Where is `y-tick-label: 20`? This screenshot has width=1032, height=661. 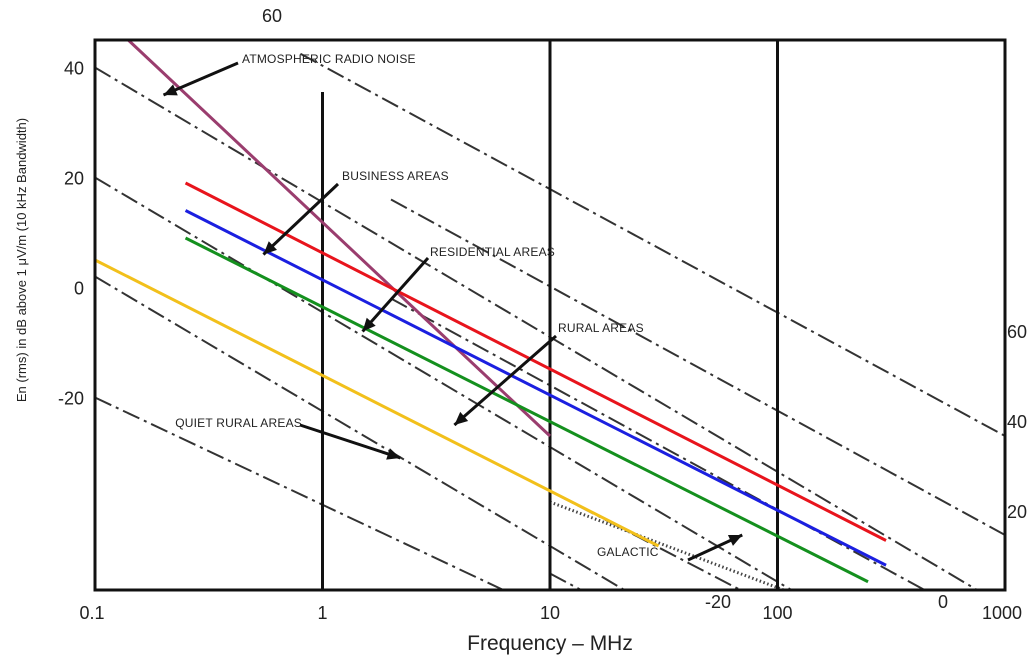
y-tick-label: 20 is located at coordinates (74, 179).